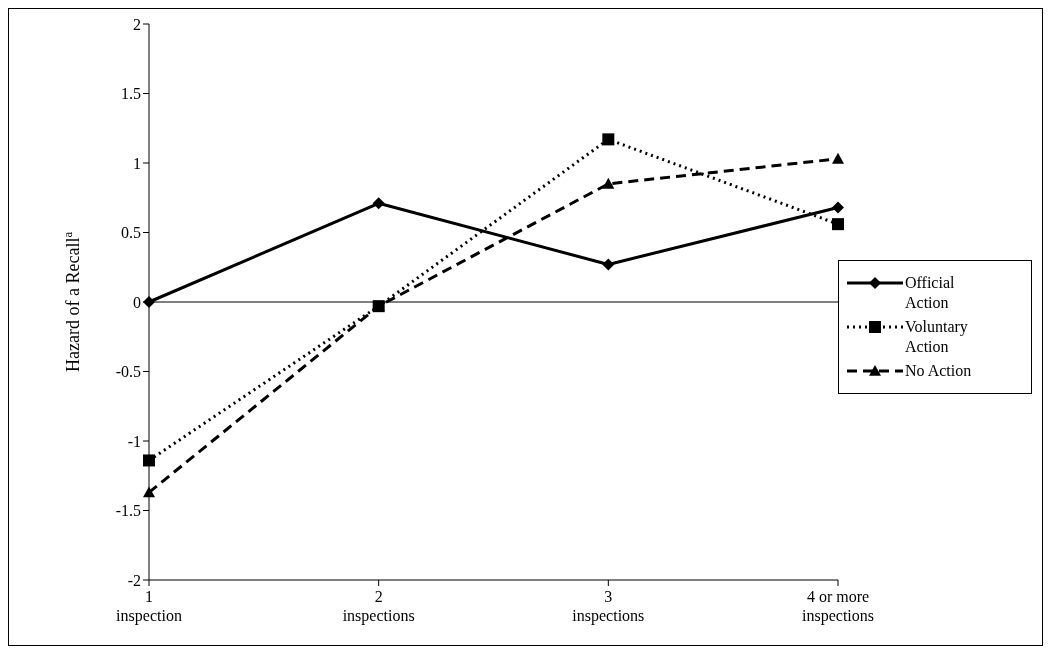 This screenshot has height=656, width=1053. What do you see at coordinates (939, 371) in the screenshot?
I see `legend-label: No Action` at bounding box center [939, 371].